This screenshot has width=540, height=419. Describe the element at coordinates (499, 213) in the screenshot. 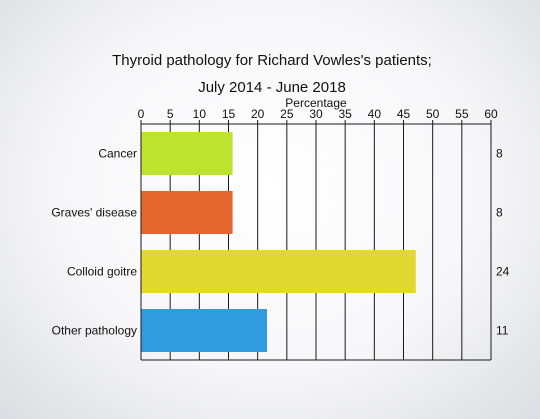

I see `count-label-1: 8` at that location.